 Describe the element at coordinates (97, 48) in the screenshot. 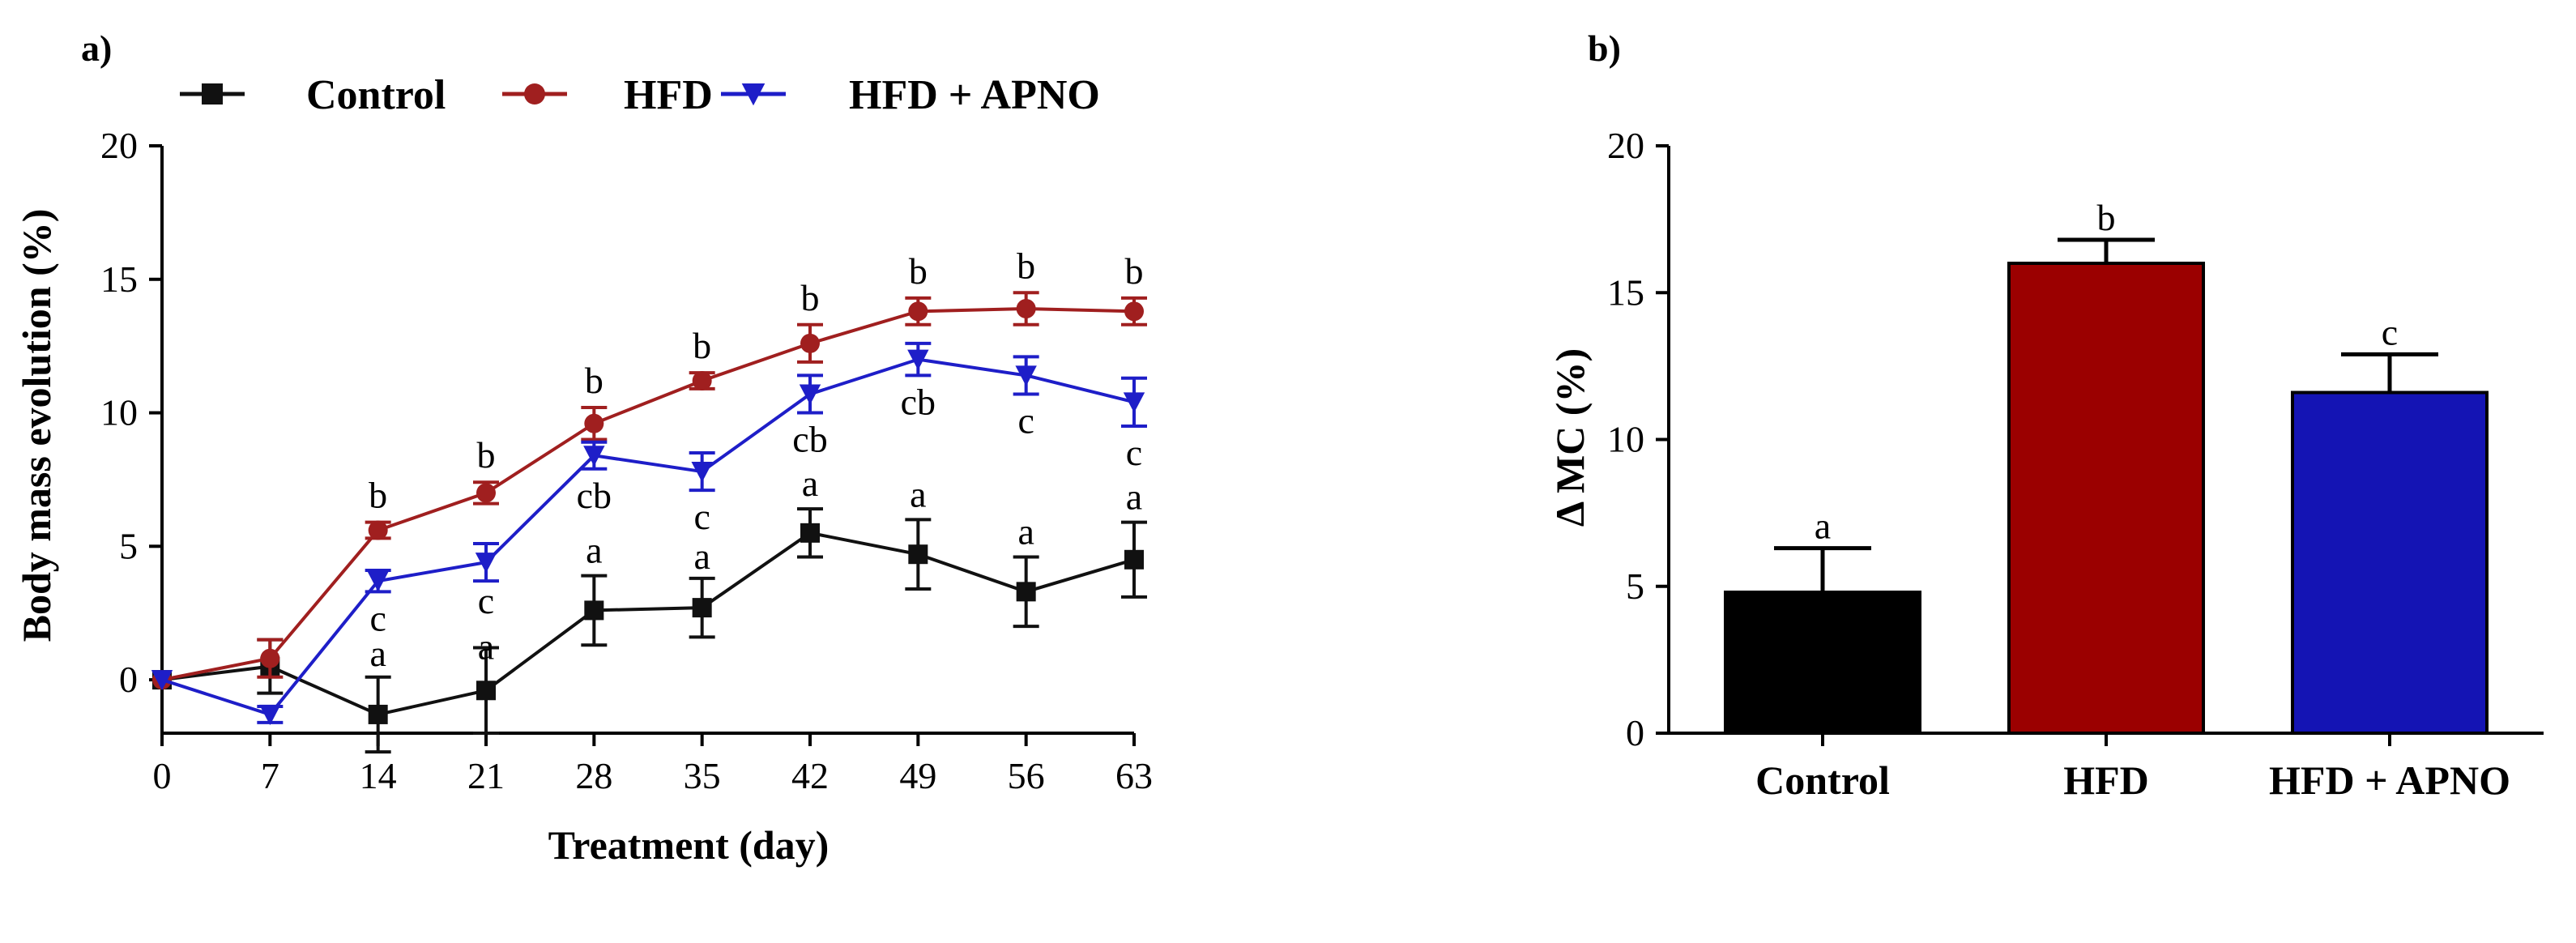

I see `panel-a-label: a)` at that location.